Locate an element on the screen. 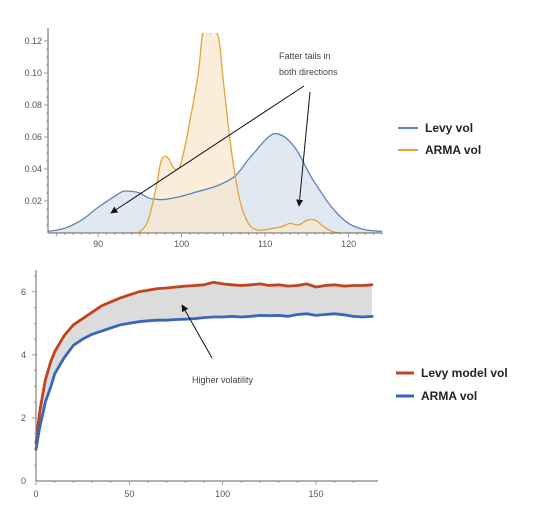 The width and height of the screenshot is (534, 523). density-legend: Levy vol ARMA vol is located at coordinates (439, 139).